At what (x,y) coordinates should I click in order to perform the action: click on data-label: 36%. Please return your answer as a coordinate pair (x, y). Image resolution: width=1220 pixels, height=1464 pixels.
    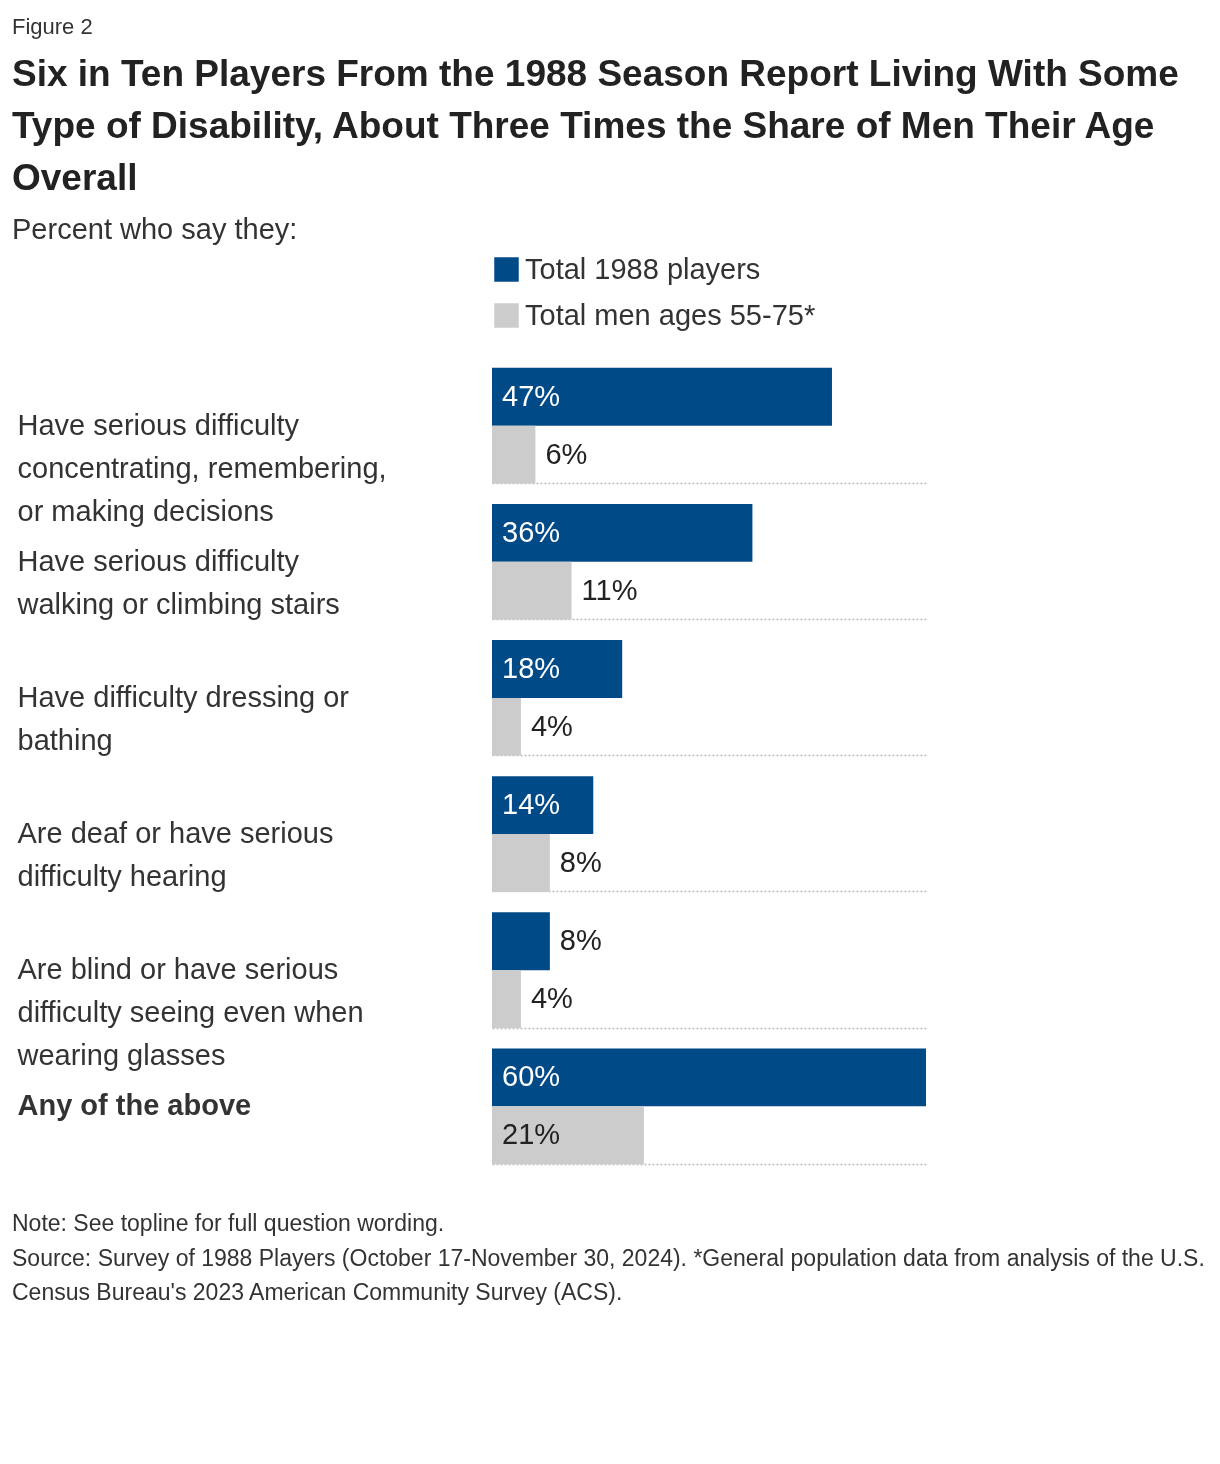
    Looking at the image, I should click on (531, 532).